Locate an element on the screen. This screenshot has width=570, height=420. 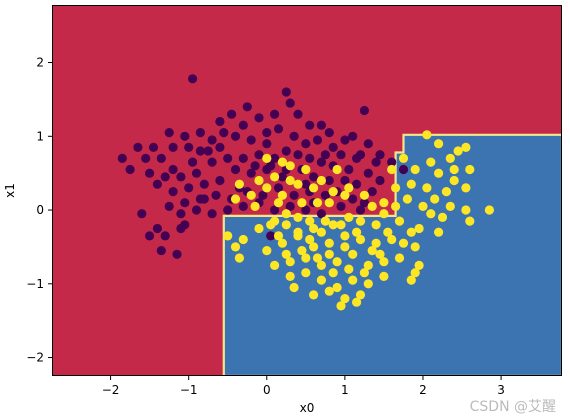
x-tick-label: 2 is located at coordinates (423, 390).